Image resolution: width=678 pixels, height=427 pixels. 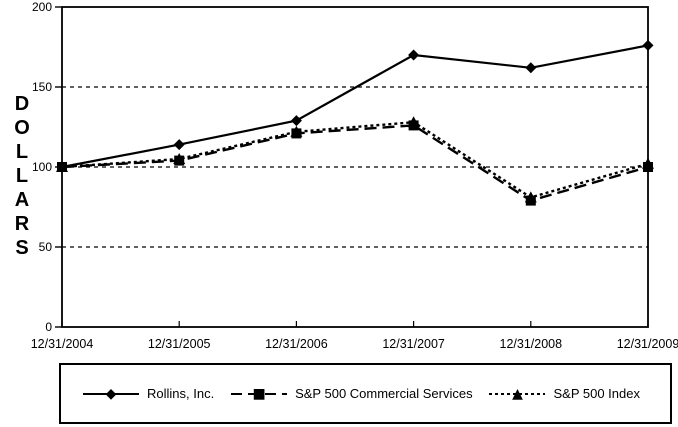 What do you see at coordinates (296, 344) in the screenshot?
I see `x-axis-label-2: 12/31/2006` at bounding box center [296, 344].